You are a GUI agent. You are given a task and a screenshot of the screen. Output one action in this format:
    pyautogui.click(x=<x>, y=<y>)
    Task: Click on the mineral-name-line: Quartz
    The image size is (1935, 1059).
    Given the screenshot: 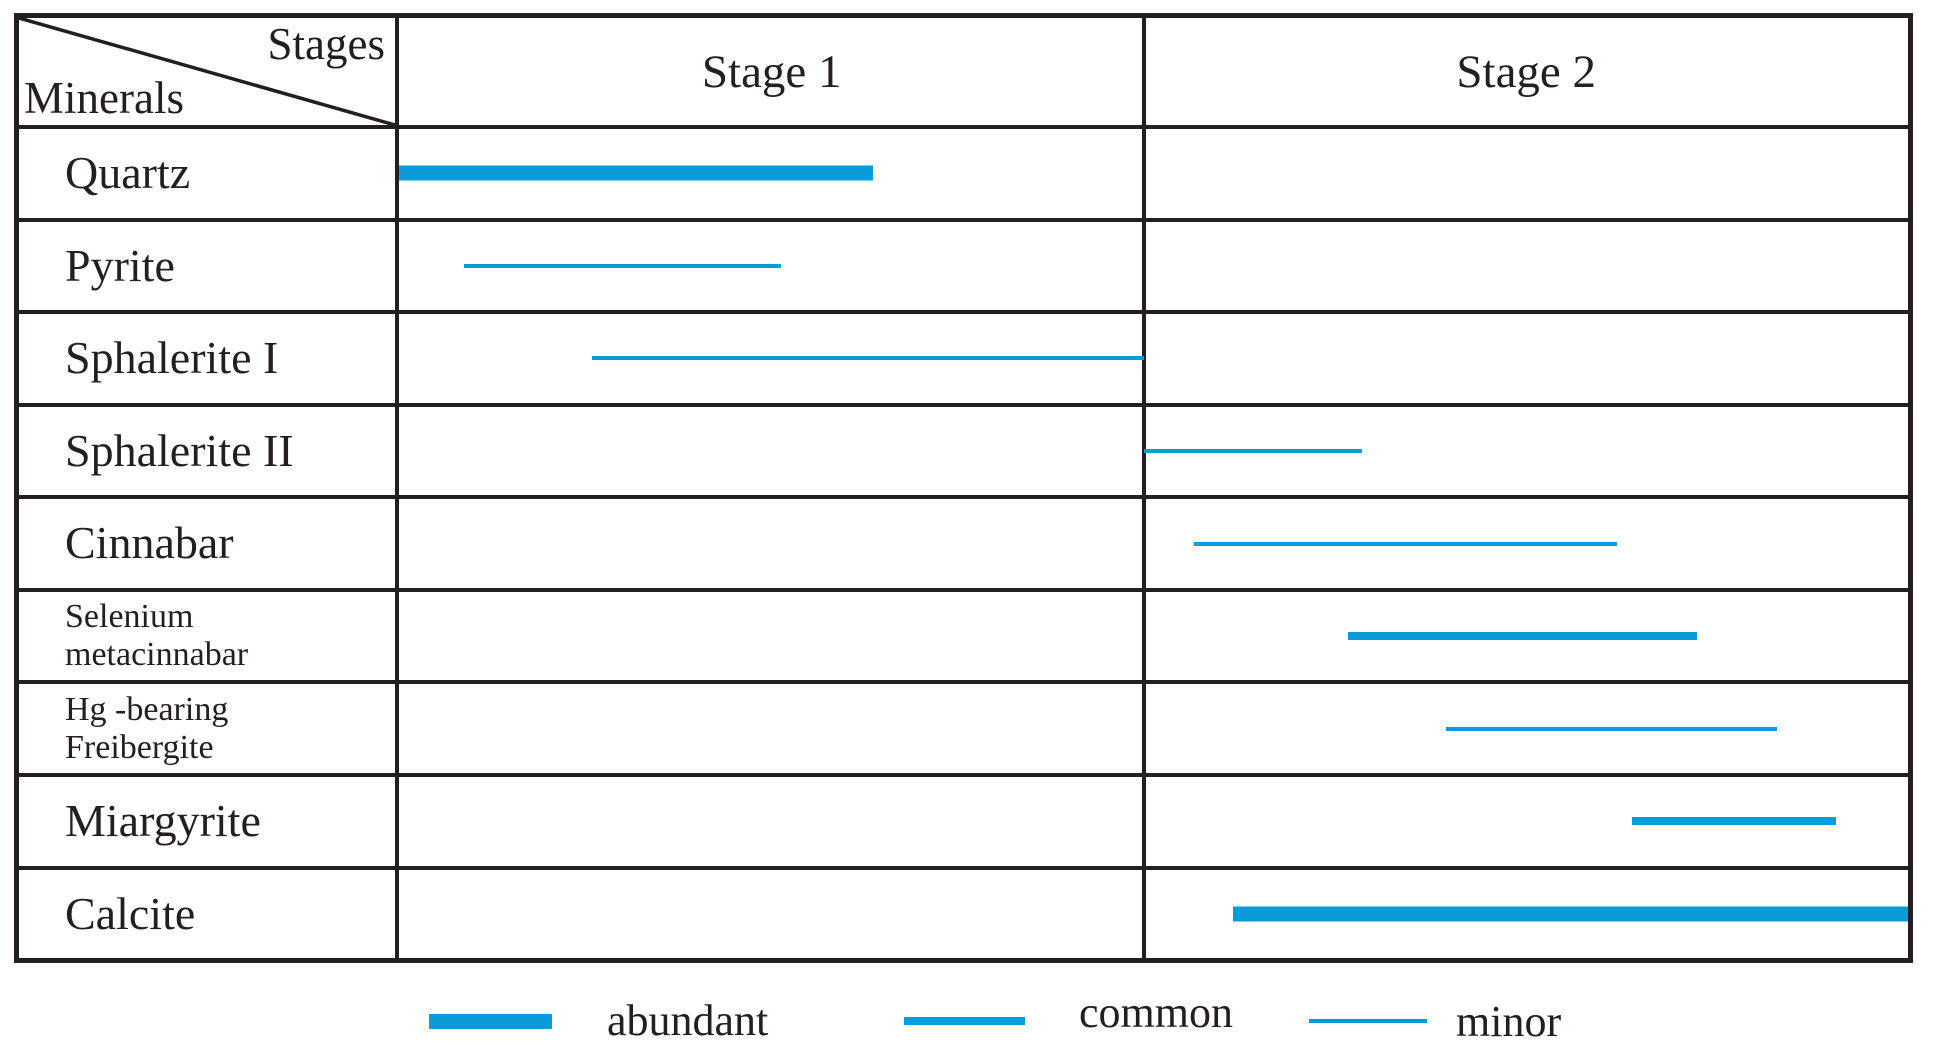 What is the action you would take?
    pyautogui.click(x=128, y=173)
    